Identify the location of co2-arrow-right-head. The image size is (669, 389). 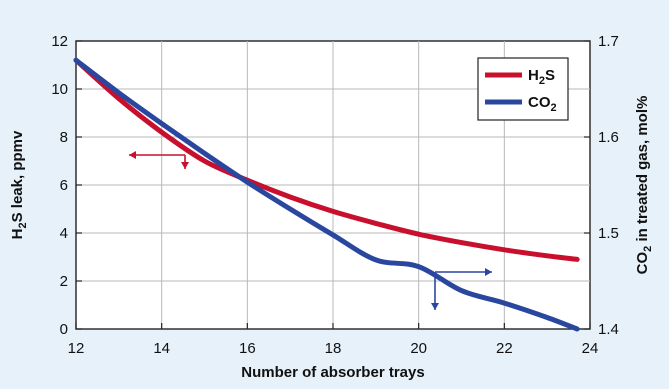
(488, 272).